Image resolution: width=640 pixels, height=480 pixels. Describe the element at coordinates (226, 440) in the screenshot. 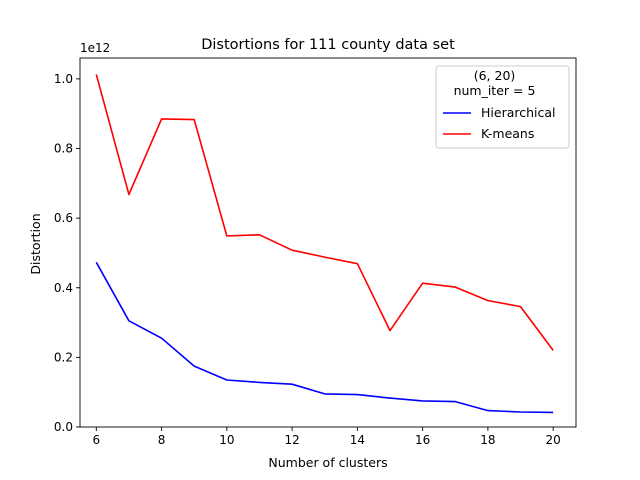

I see `x-tick-label: 10` at that location.